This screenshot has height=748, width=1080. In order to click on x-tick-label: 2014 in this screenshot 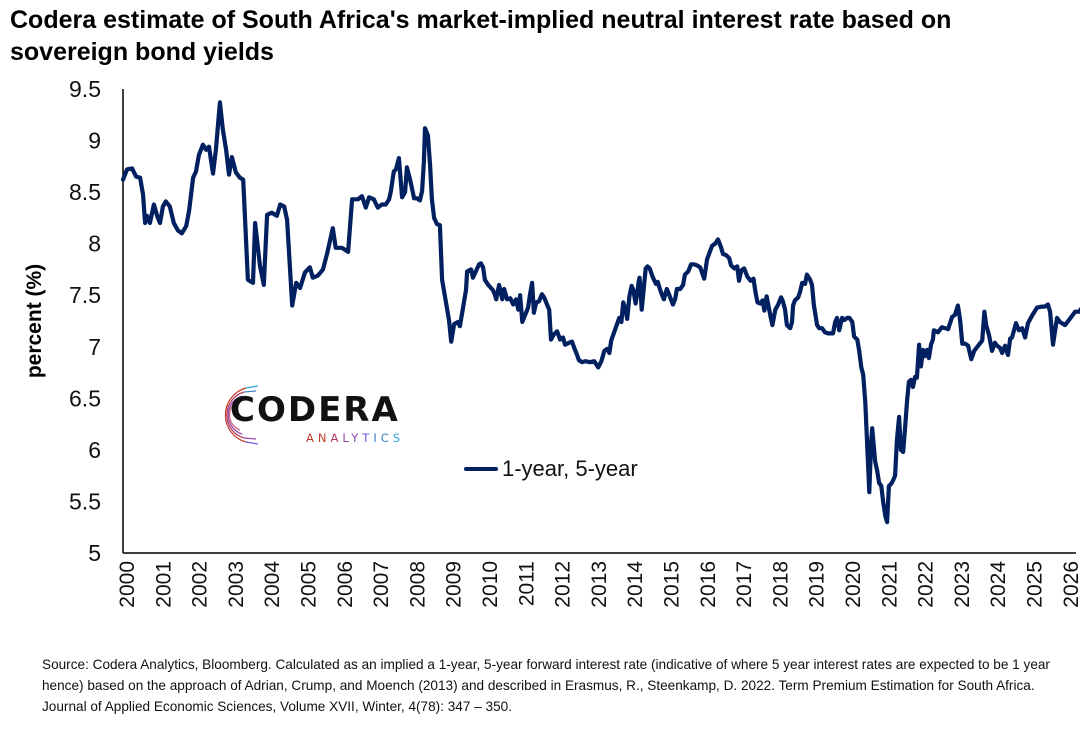, I will do `click(635, 584)`.